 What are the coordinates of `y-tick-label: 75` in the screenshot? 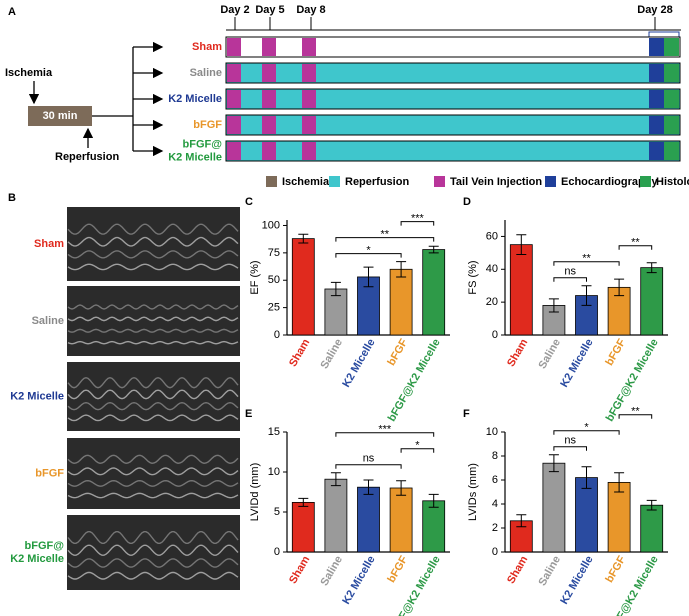 It's located at (274, 253).